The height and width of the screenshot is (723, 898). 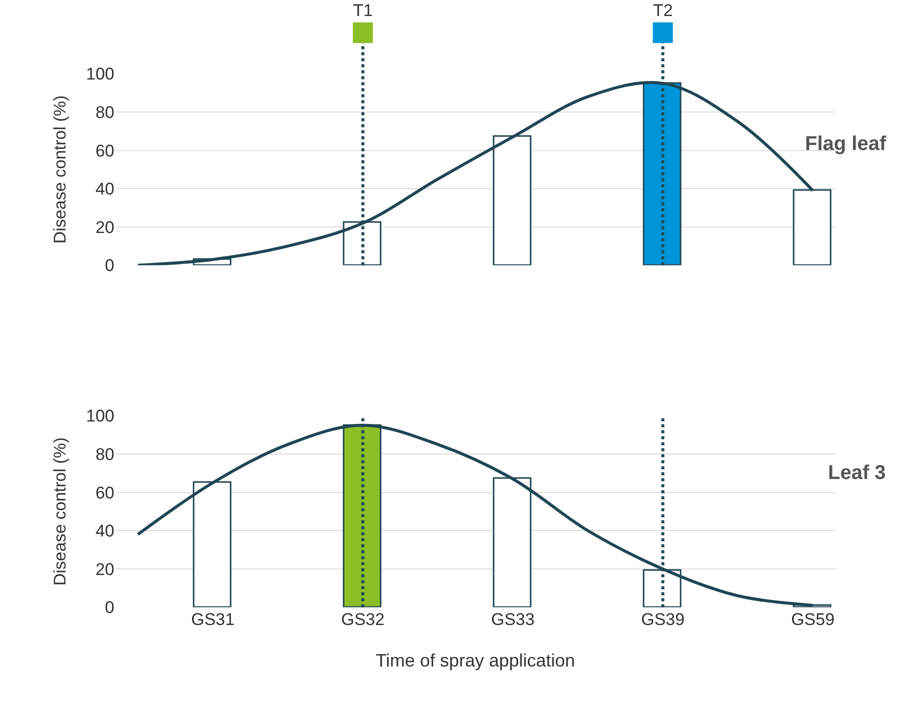 I want to click on ref-line-label: T1, so click(x=363, y=10).